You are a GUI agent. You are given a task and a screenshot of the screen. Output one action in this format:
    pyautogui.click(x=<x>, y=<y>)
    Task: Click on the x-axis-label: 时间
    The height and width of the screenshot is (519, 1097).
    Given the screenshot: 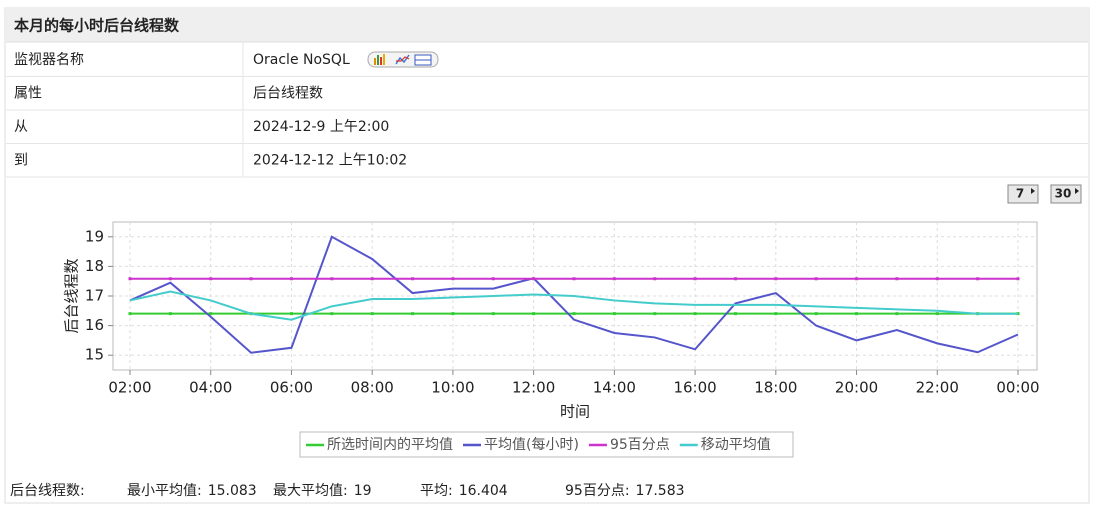 What is the action you would take?
    pyautogui.click(x=575, y=412)
    